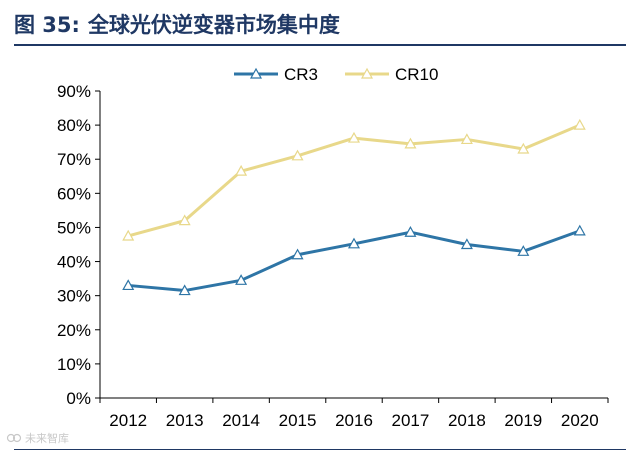  What do you see at coordinates (354, 420) in the screenshot?
I see `x-tick-label: 2016` at bounding box center [354, 420].